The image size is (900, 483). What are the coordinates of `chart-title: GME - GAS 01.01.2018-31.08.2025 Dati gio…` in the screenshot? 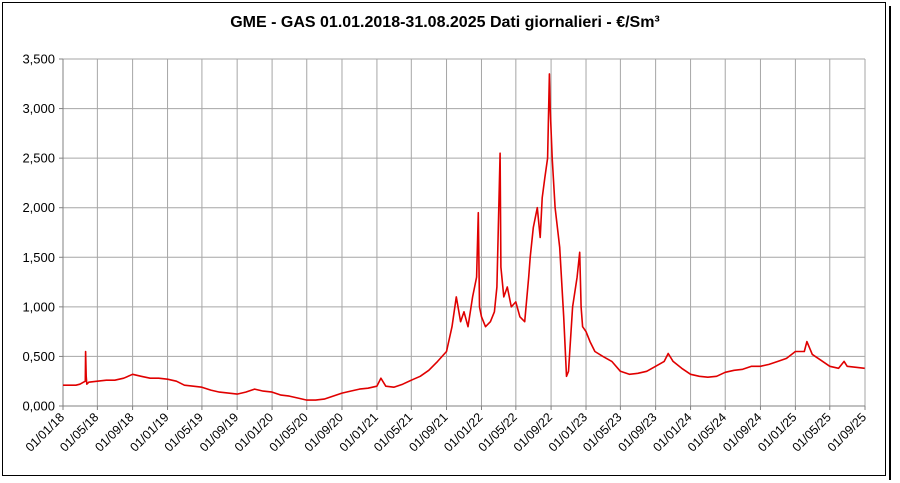 It's located at (445, 22).